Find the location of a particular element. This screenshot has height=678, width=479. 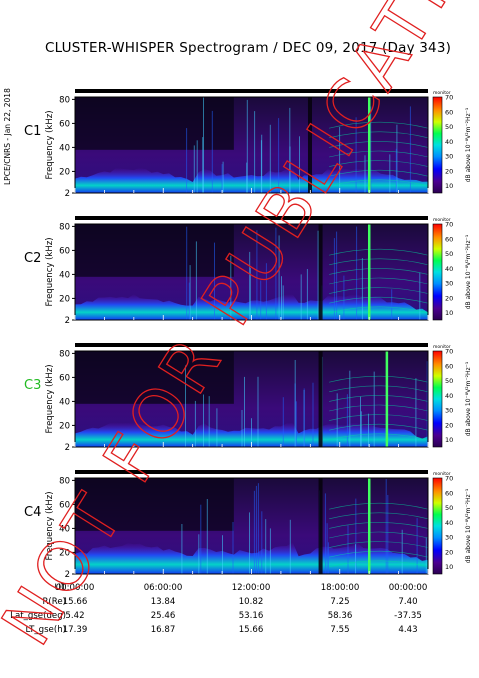

footer-row: LT_gse(h) 17.39 16.87 15.66 7.55 4.43 is located at coordinates (239, 631).